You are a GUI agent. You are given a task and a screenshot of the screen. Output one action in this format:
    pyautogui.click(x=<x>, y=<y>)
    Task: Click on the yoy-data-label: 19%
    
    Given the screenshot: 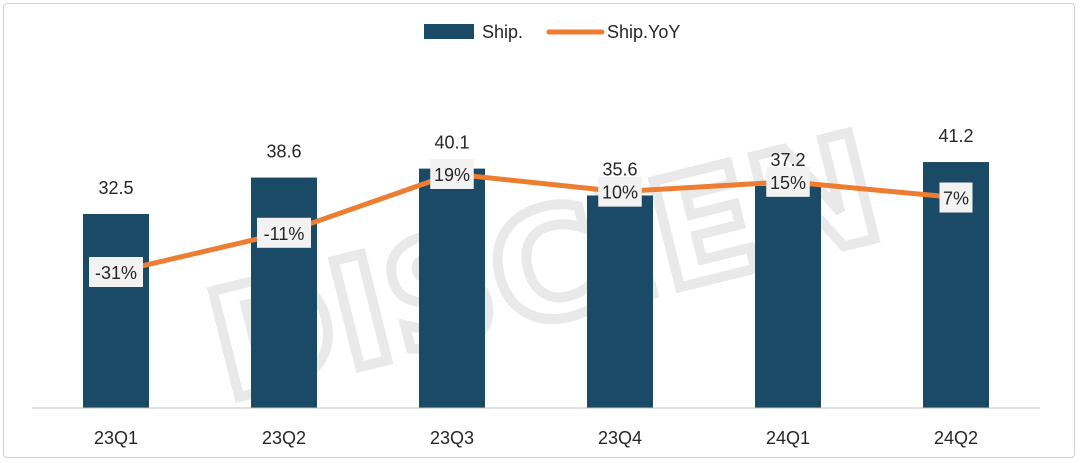 What is the action you would take?
    pyautogui.click(x=452, y=174)
    